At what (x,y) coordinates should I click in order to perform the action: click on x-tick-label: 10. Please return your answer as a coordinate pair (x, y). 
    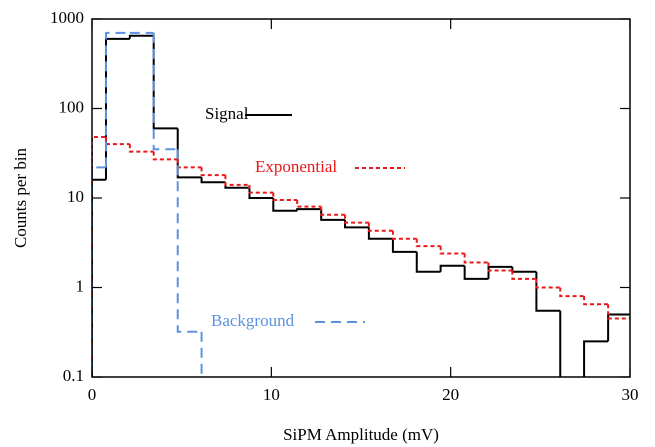
    Looking at the image, I should click on (271, 394).